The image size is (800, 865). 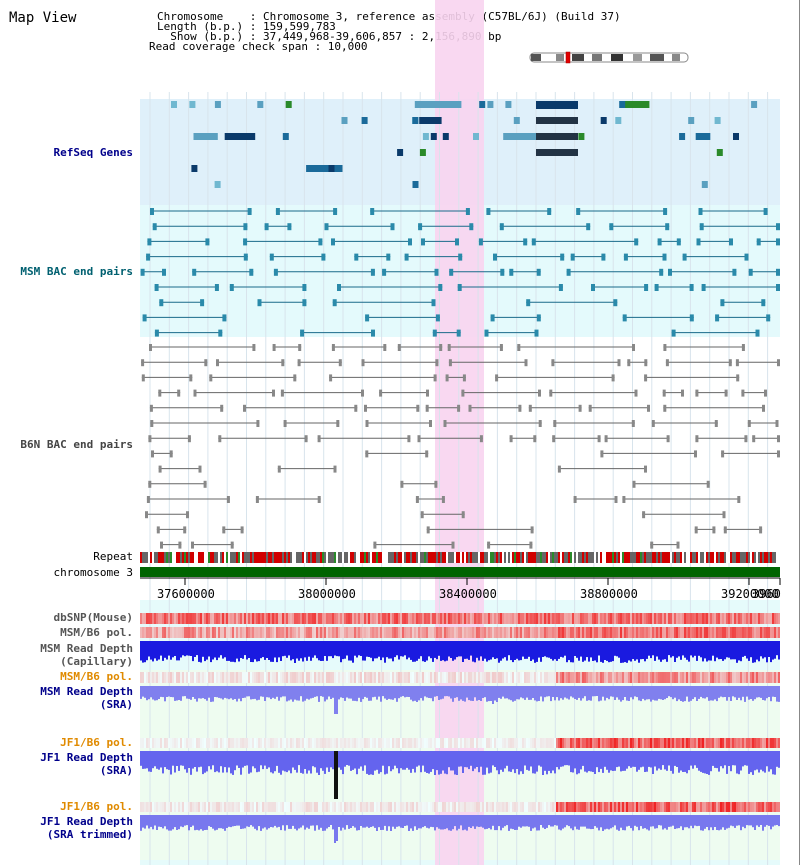 I want to click on refseq-track-label: RefSeq Genes, so click(x=93, y=152).